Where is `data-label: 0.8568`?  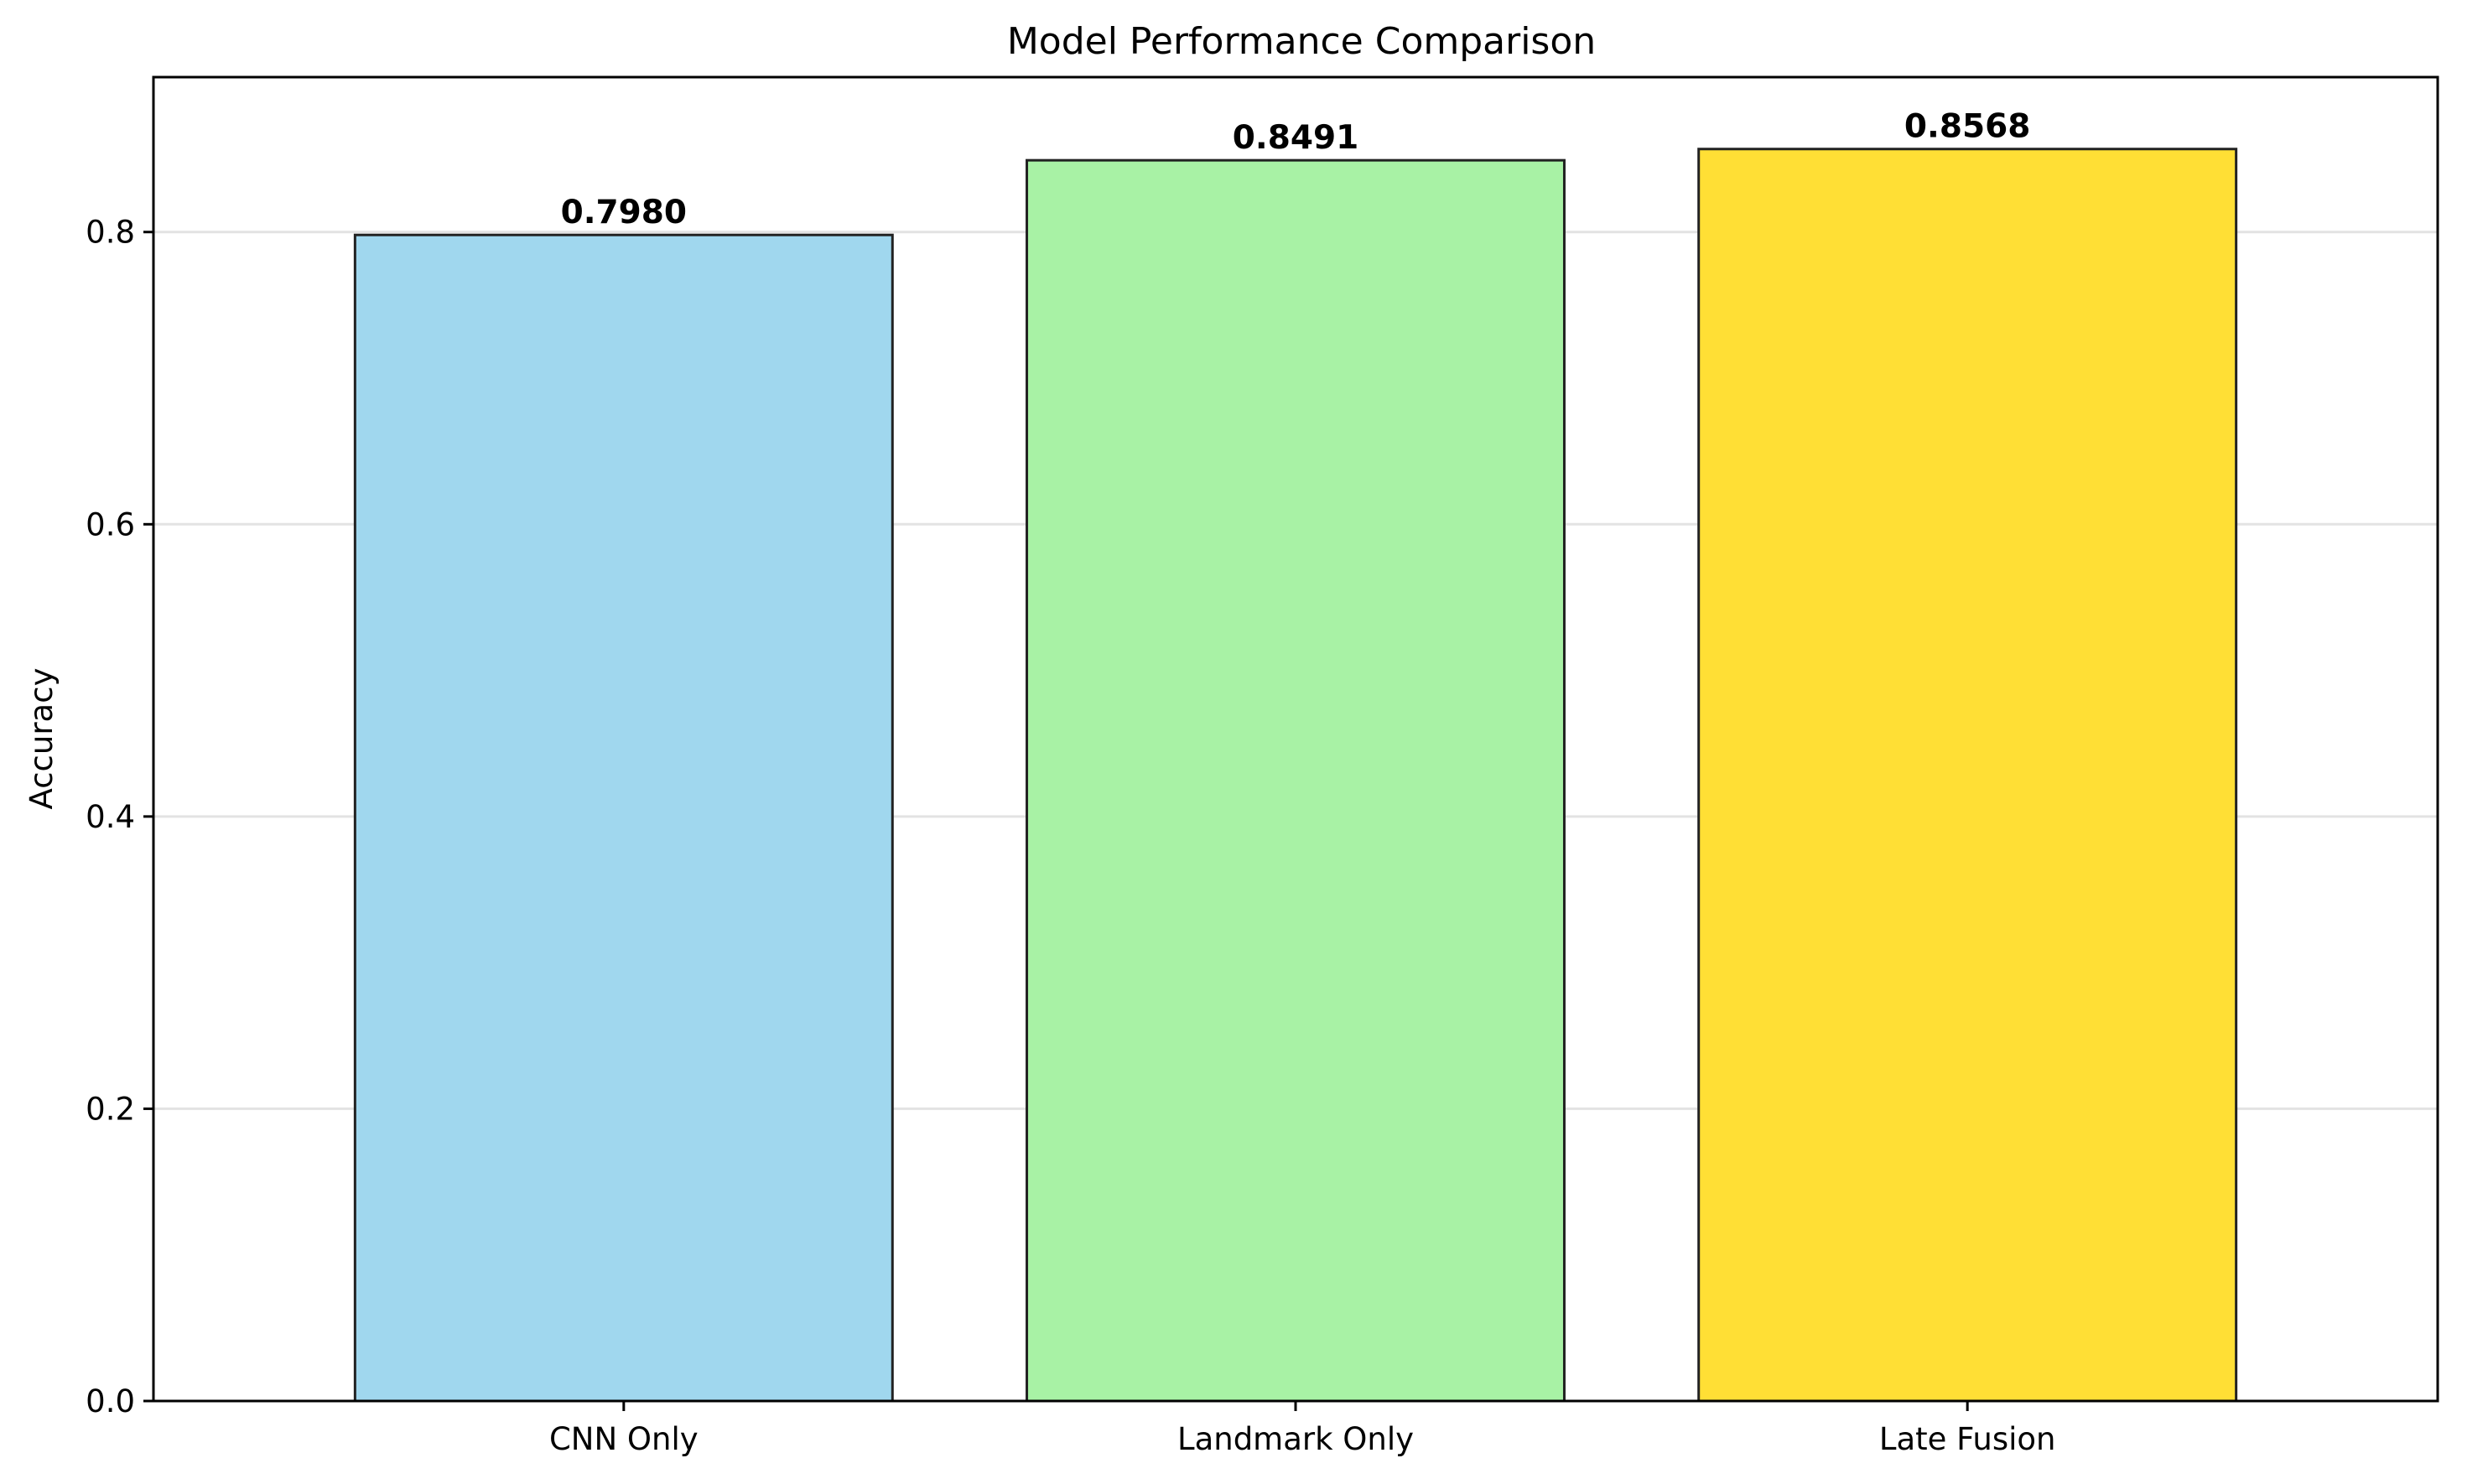
data-label: 0.8568 is located at coordinates (1968, 127).